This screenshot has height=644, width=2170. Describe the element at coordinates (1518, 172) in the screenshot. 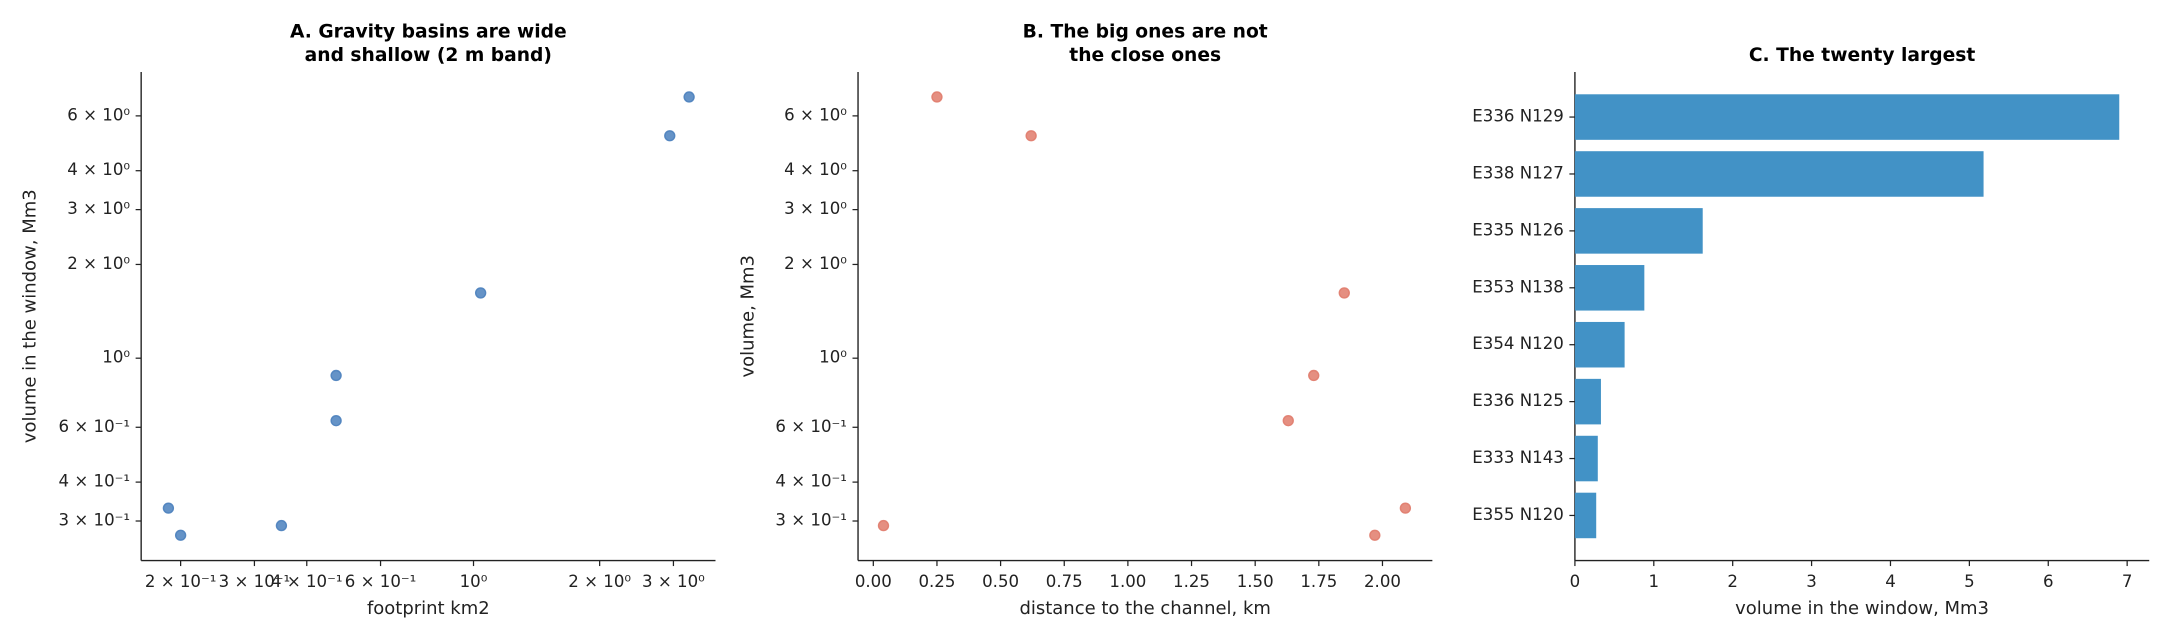

I see `y-tick-label: E338 N127` at that location.